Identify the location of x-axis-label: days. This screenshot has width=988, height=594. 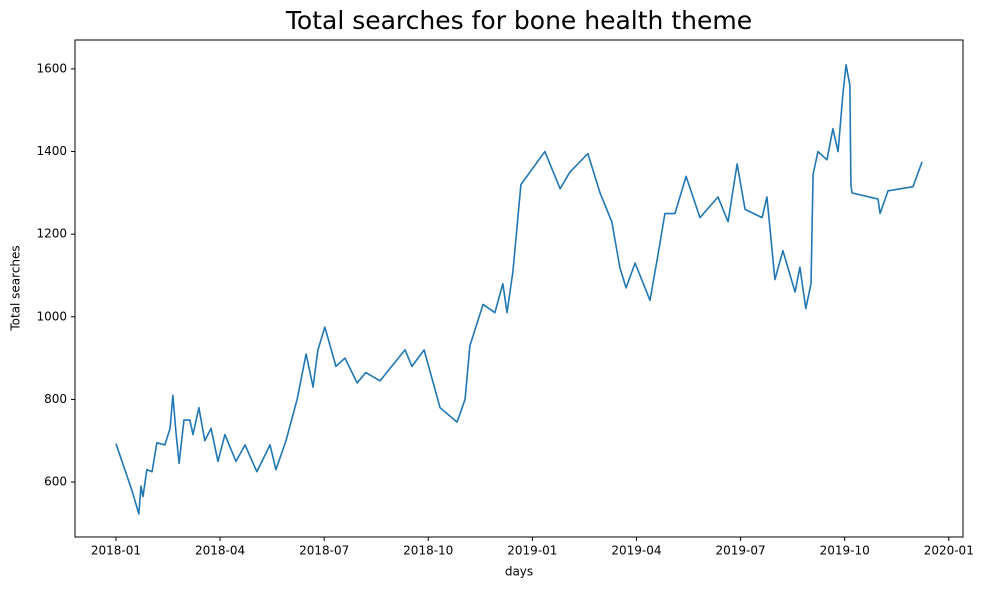
(519, 572).